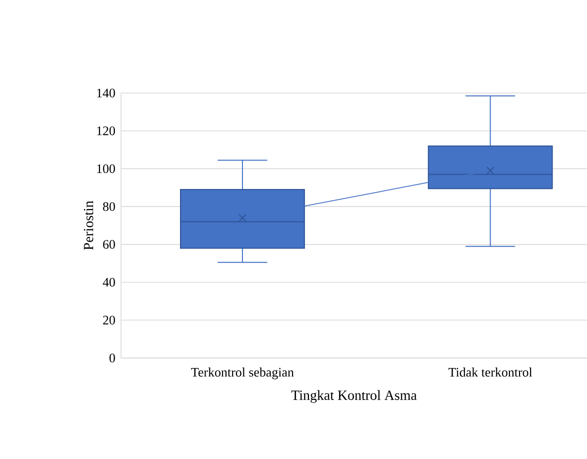 The width and height of the screenshot is (587, 459). I want to click on x-axis-title: Tingkat Kontrol Asma, so click(354, 396).